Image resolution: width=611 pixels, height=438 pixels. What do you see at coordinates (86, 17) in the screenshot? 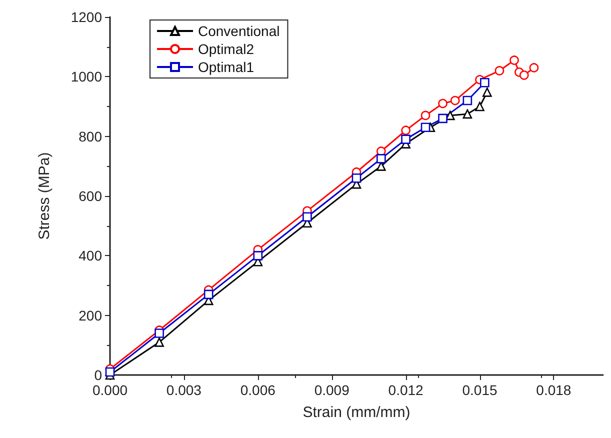
I see `y-tick-label: 1200` at bounding box center [86, 17].